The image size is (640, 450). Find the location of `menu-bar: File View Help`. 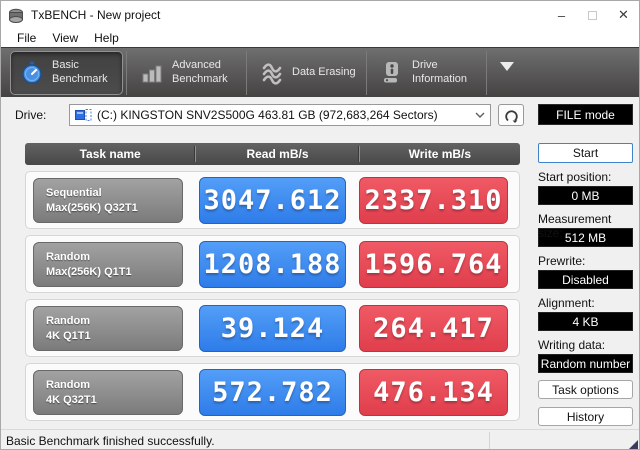

menu-bar: File View Help is located at coordinates (320, 38).